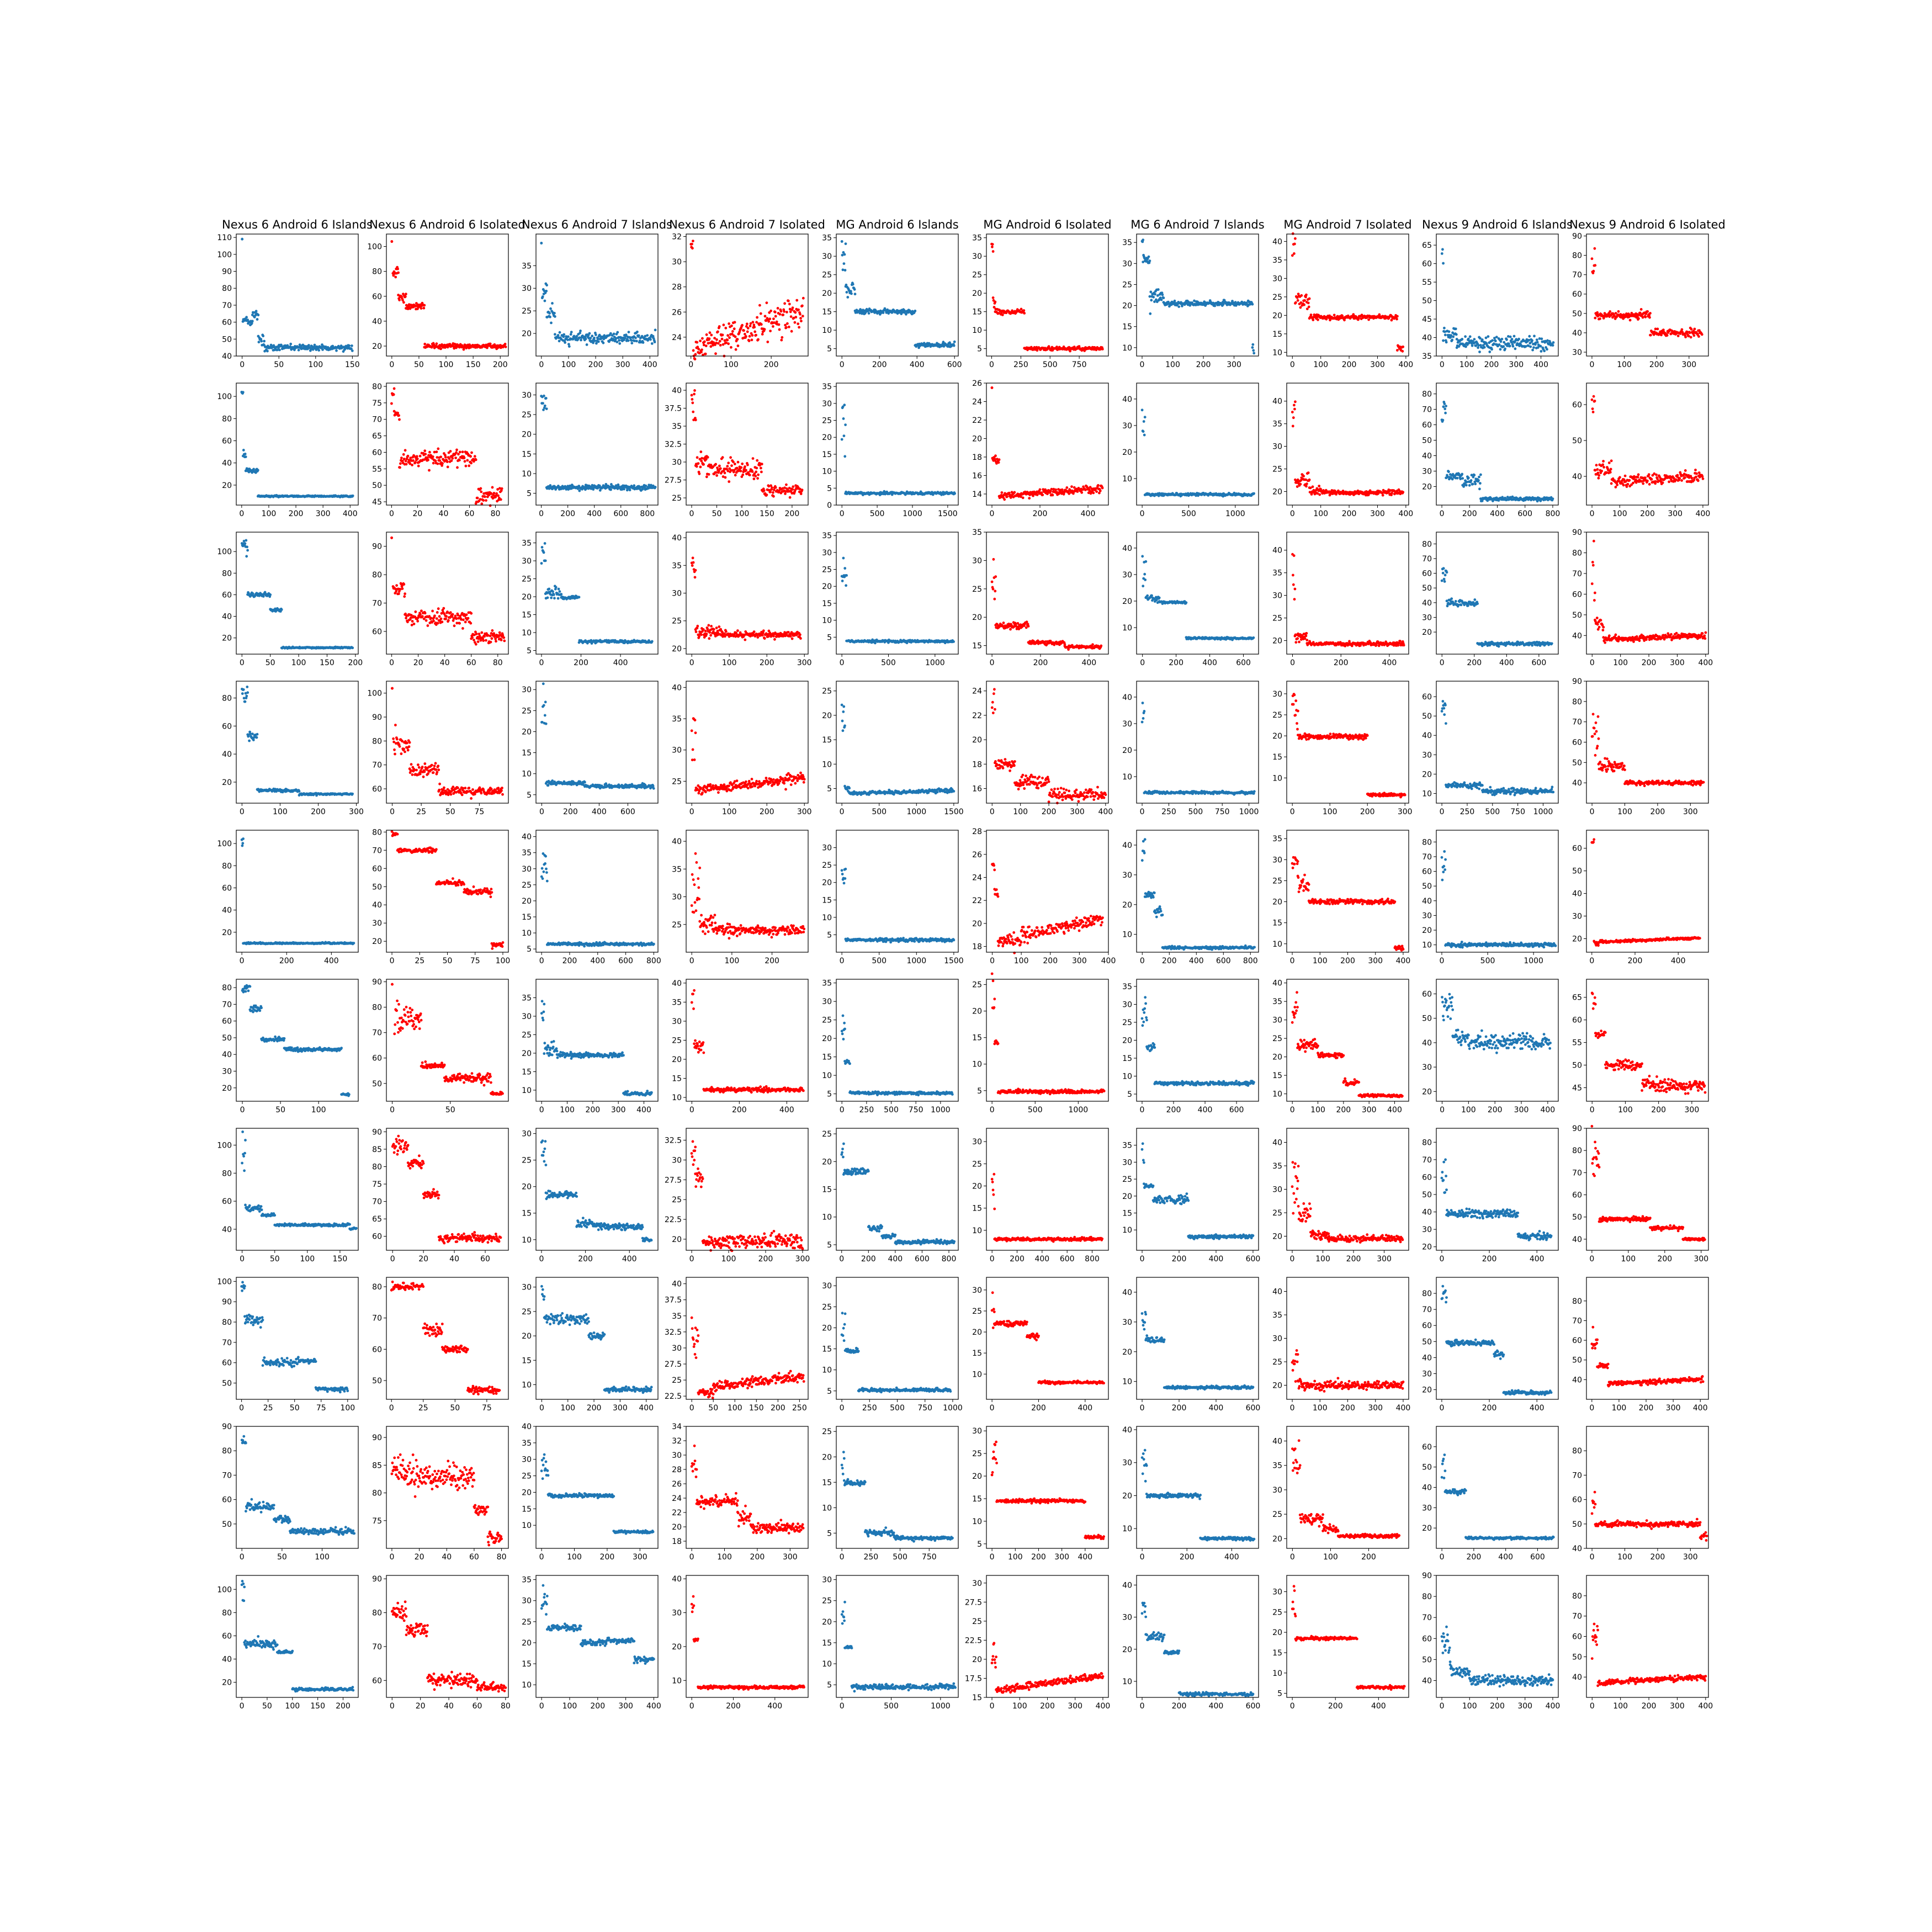  I want to click on y-tick-label: 90, so click(1577, 237).